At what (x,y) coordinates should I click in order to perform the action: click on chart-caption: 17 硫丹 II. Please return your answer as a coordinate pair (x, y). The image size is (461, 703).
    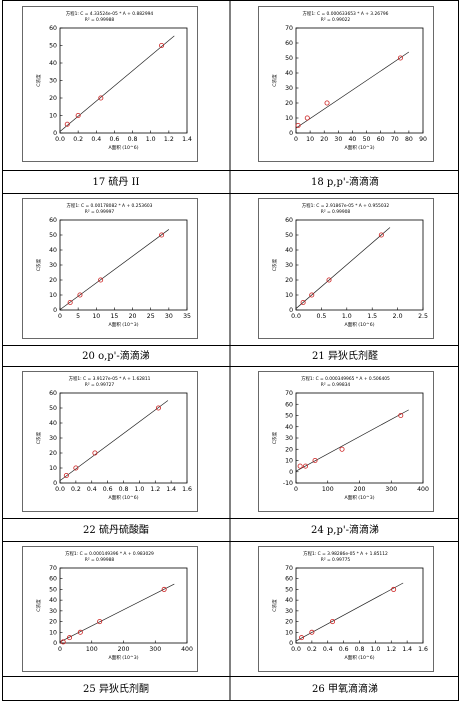
    Looking at the image, I should click on (116, 181).